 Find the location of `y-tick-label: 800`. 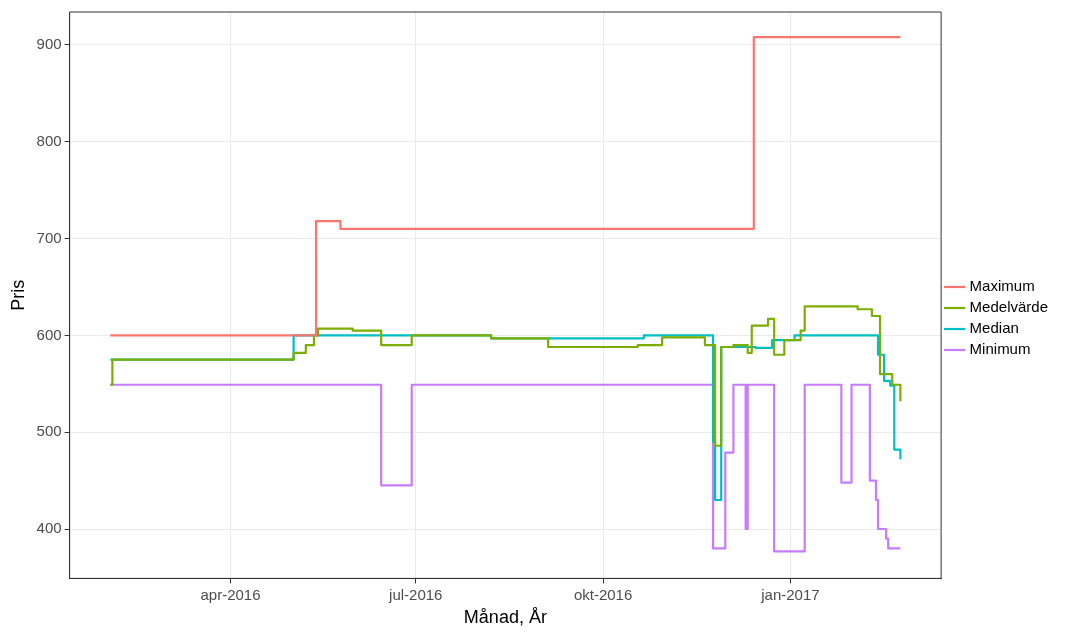

y-tick-label: 800 is located at coordinates (49, 140).